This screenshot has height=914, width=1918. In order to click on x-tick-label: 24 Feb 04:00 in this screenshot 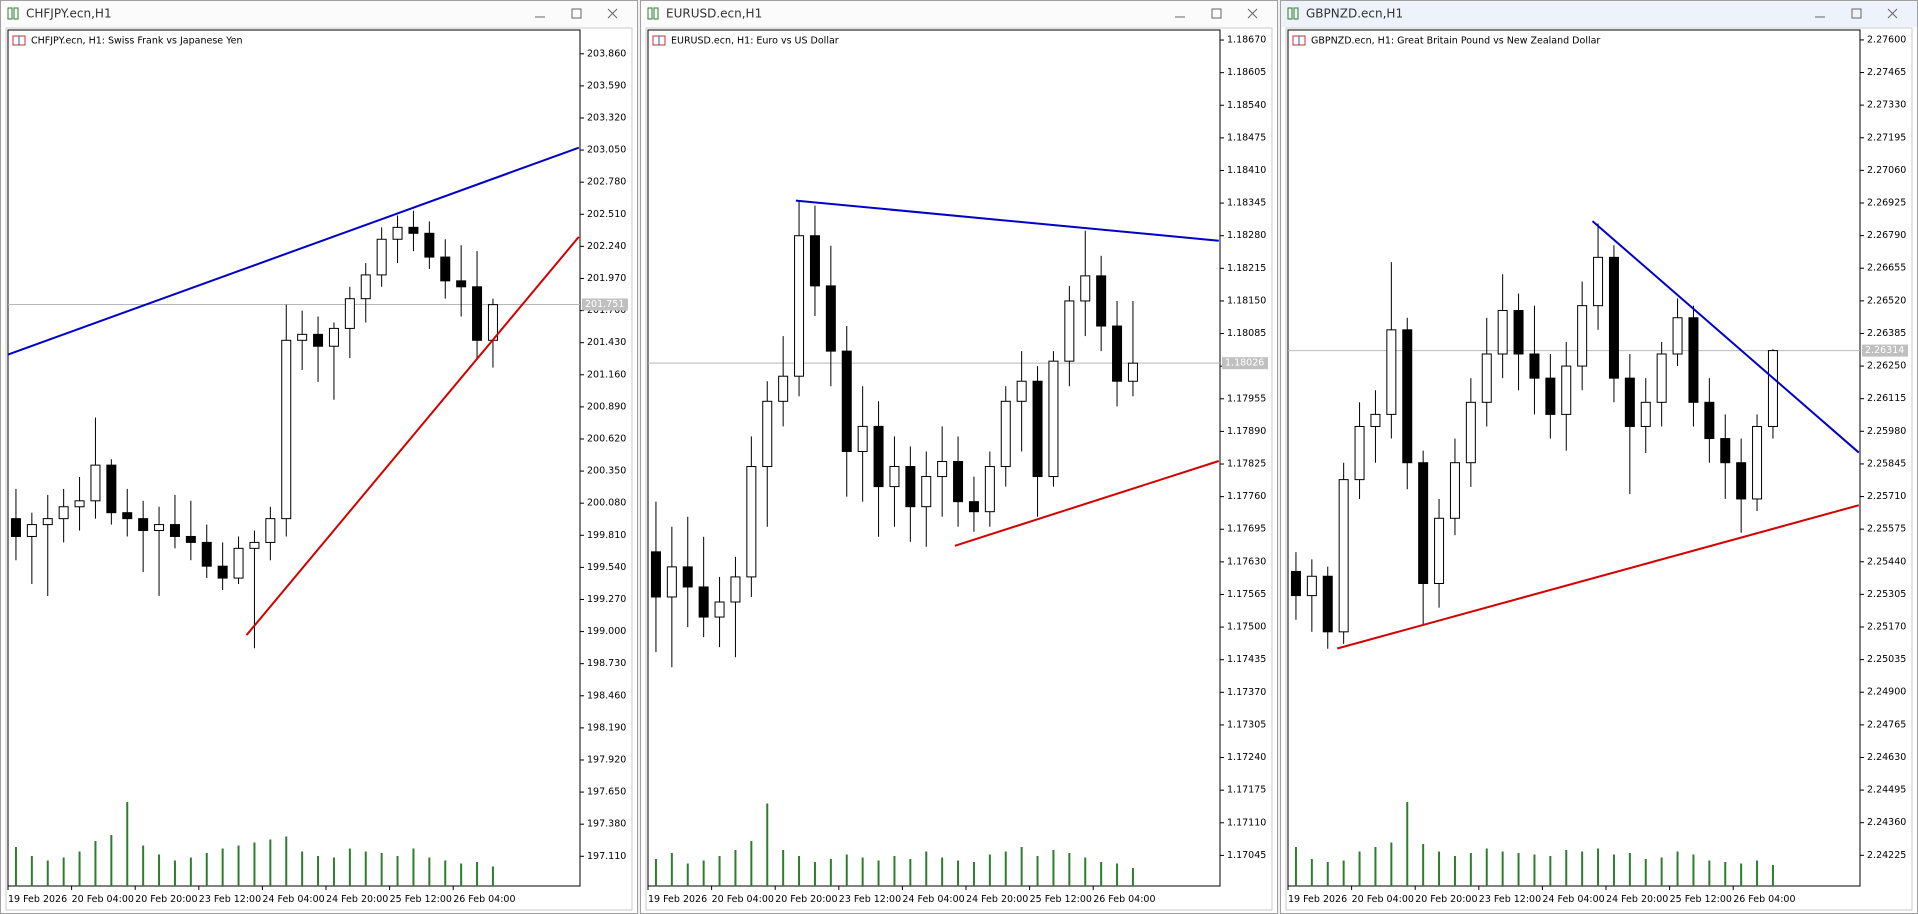, I will do `click(293, 899)`.